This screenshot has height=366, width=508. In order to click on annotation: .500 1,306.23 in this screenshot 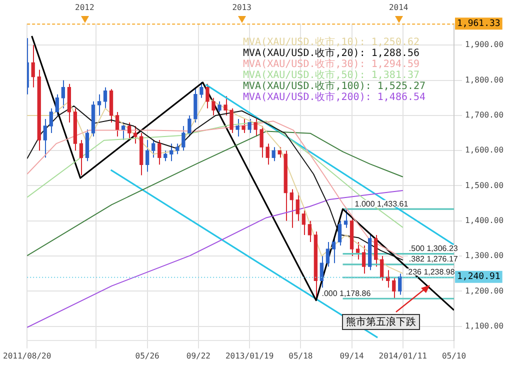, I will do `click(433, 249)`.